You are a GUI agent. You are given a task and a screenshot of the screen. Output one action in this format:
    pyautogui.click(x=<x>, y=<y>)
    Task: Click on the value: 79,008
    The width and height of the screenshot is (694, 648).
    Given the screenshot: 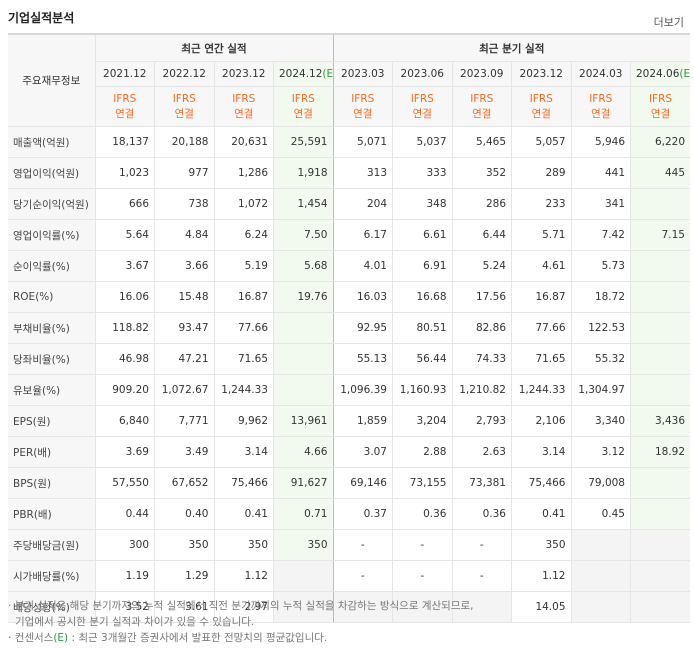 What is the action you would take?
    pyautogui.click(x=606, y=483)
    